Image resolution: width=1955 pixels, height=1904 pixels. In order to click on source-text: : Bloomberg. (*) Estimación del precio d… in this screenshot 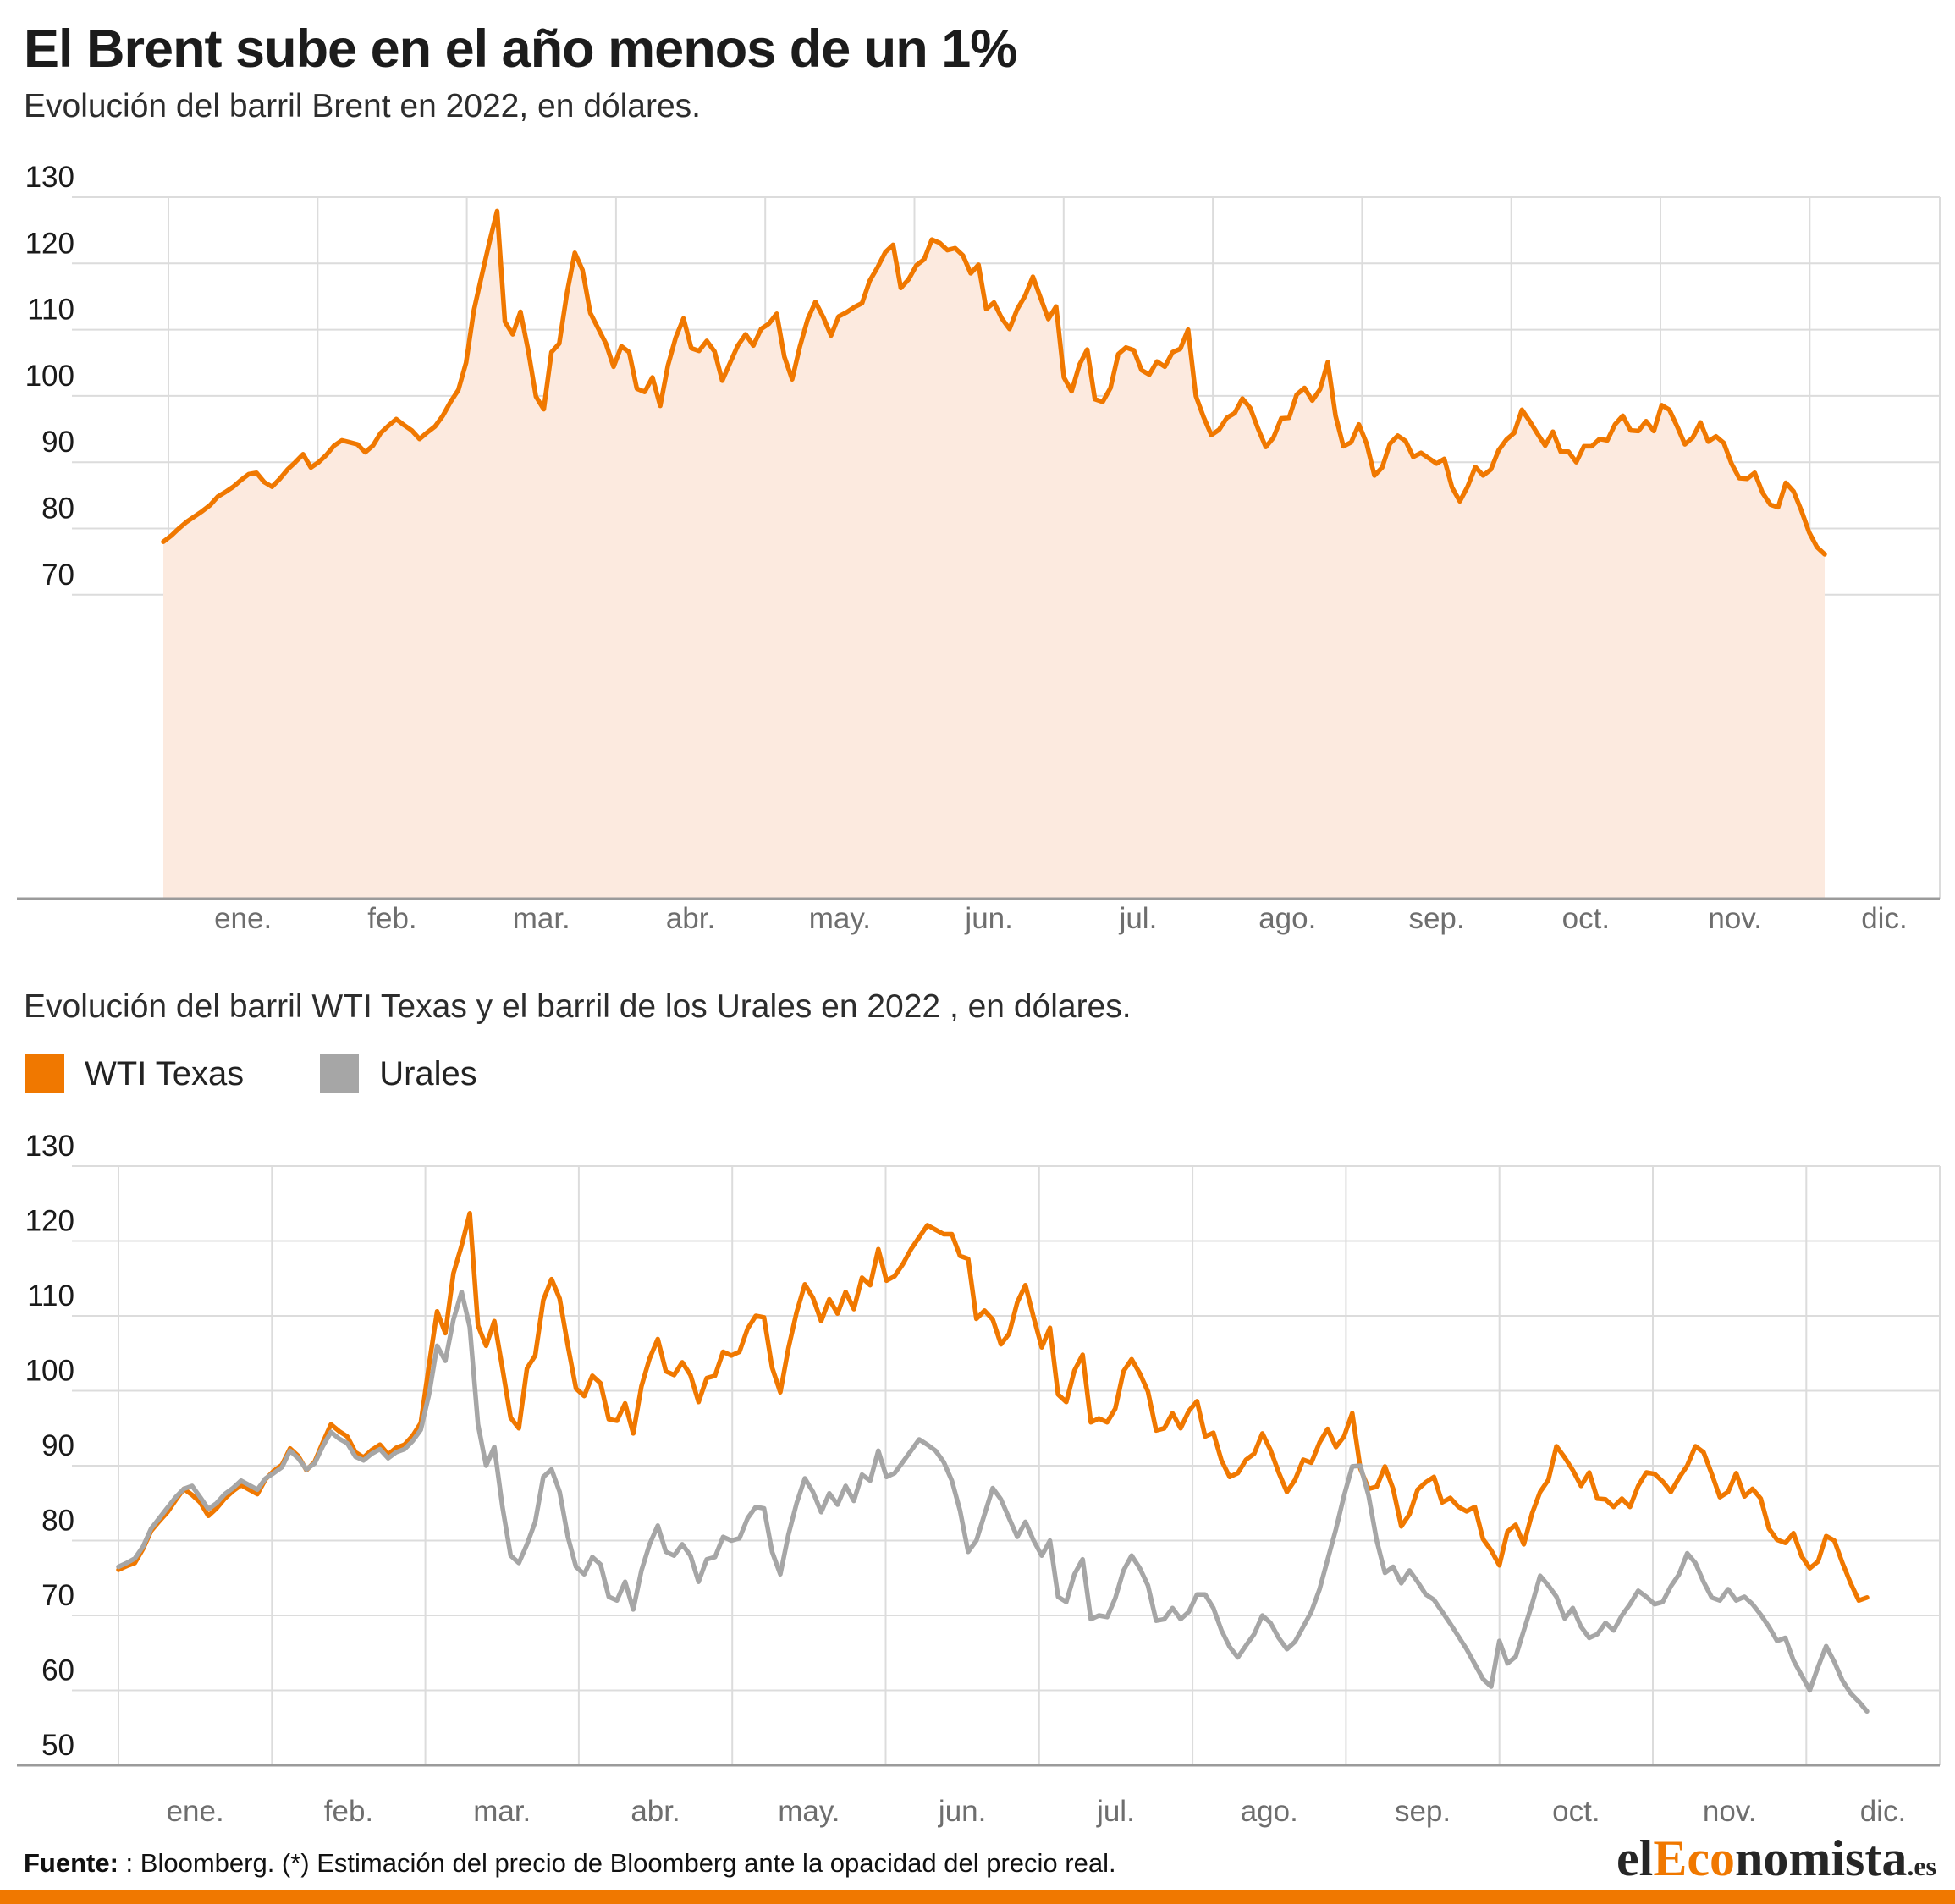, I will do `click(617, 1863)`.